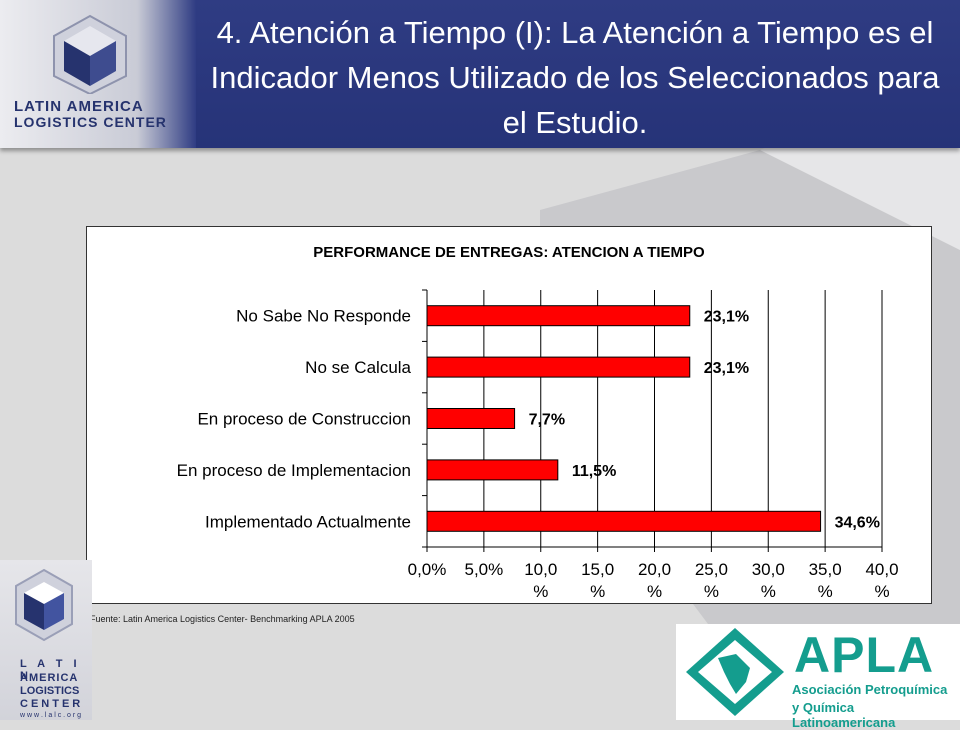 This screenshot has width=960, height=730. What do you see at coordinates (735, 672) in the screenshot?
I see `apla-map-icon` at bounding box center [735, 672].